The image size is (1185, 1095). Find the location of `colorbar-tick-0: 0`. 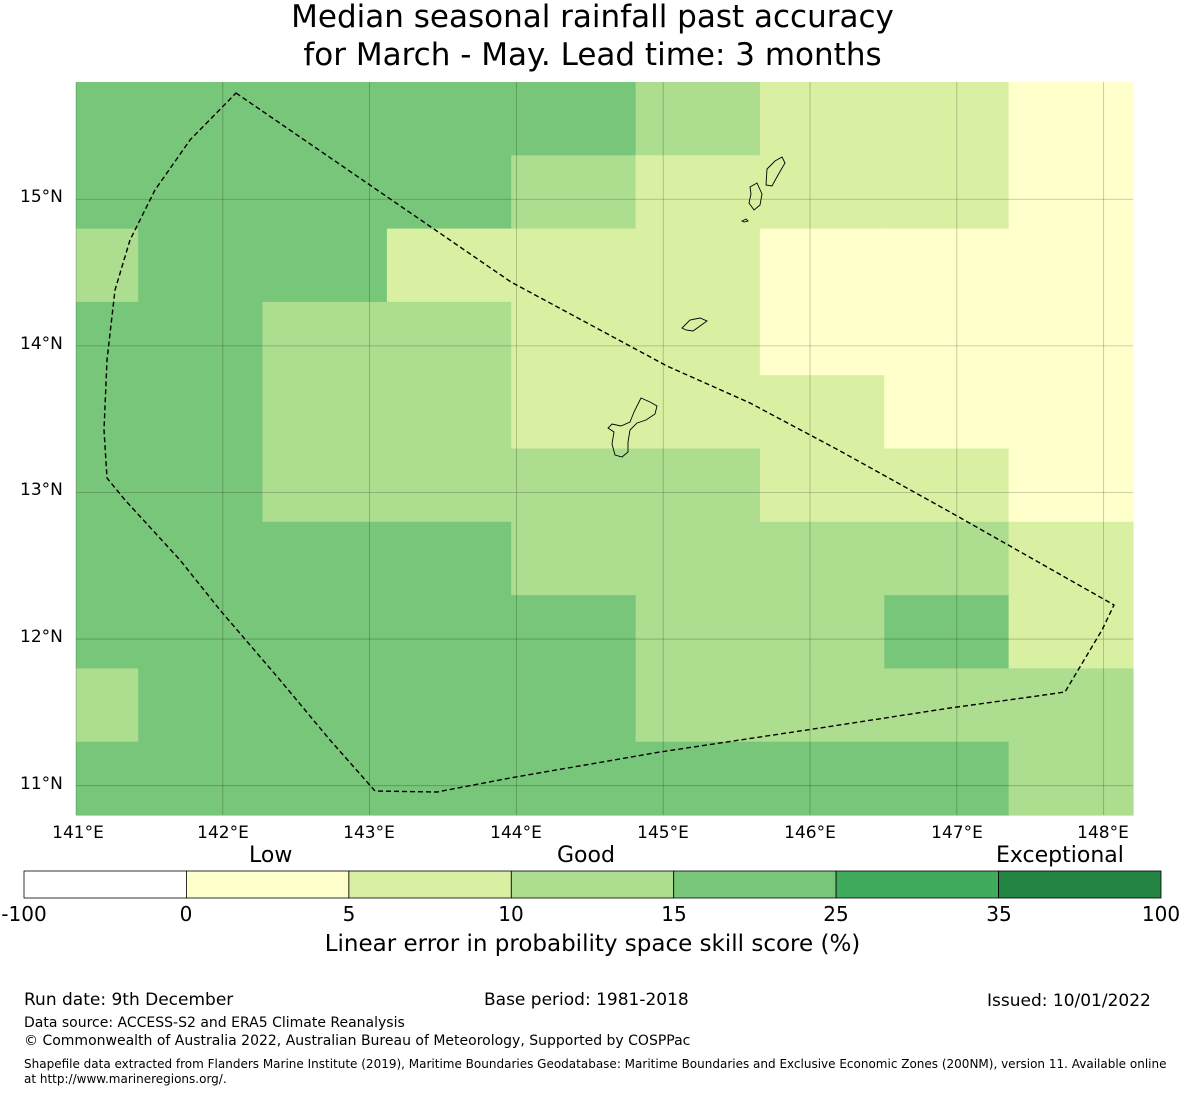

colorbar-tick-0: 0 is located at coordinates (186, 914).